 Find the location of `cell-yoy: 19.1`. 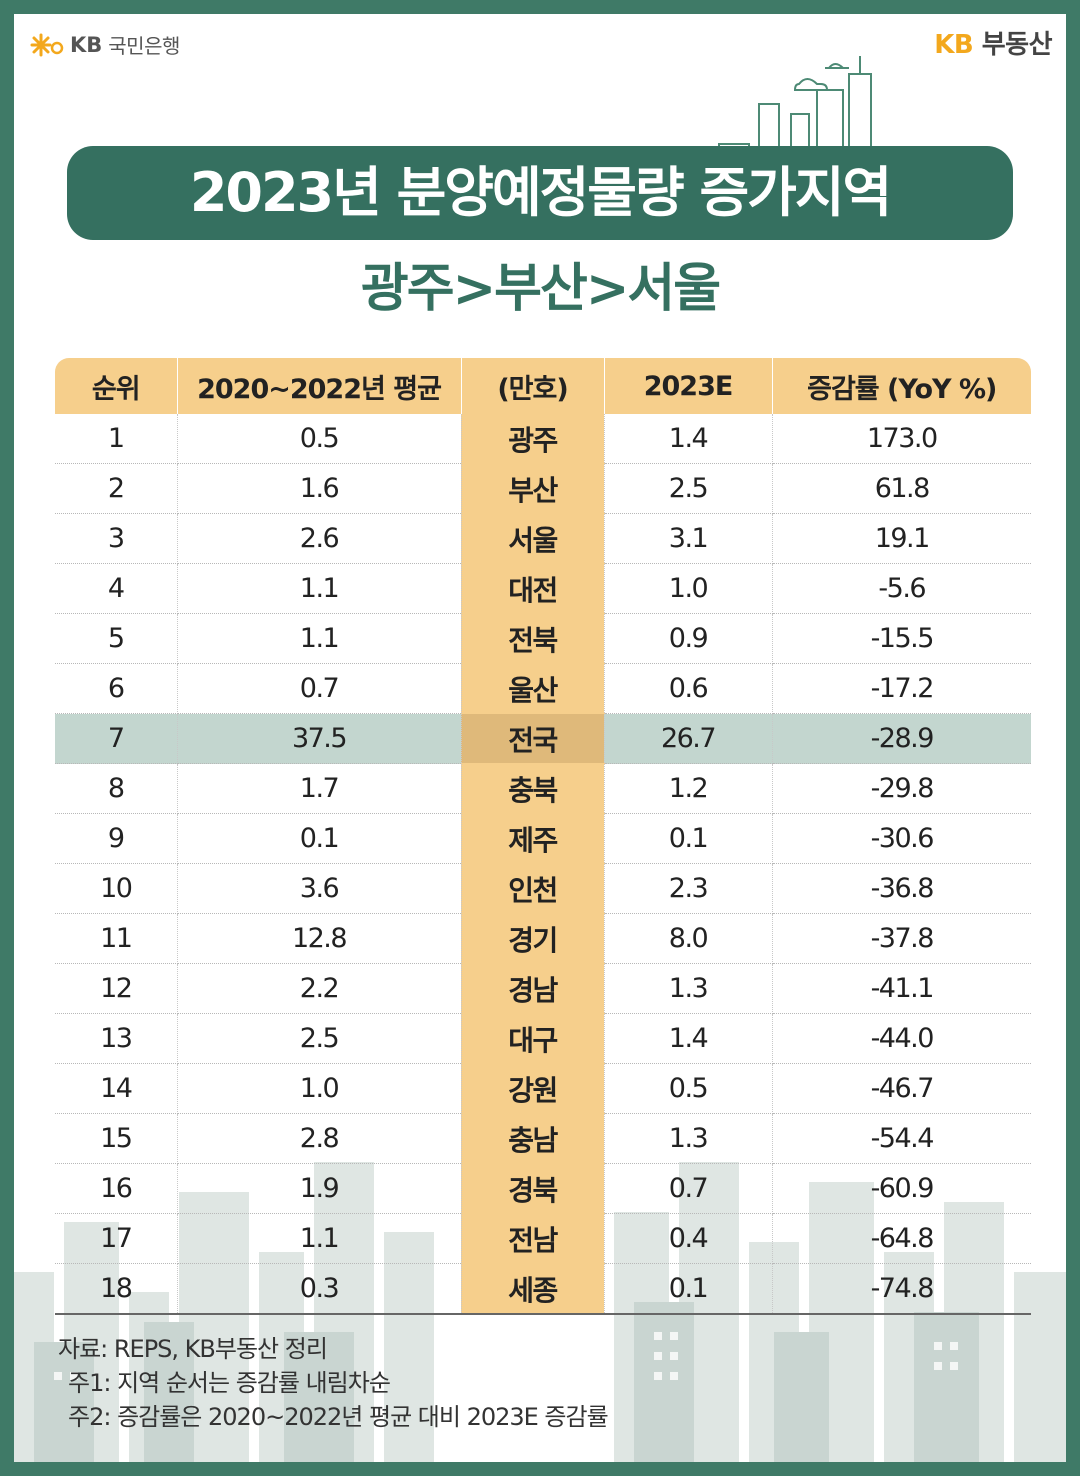

cell-yoy: 19.1 is located at coordinates (901, 538).